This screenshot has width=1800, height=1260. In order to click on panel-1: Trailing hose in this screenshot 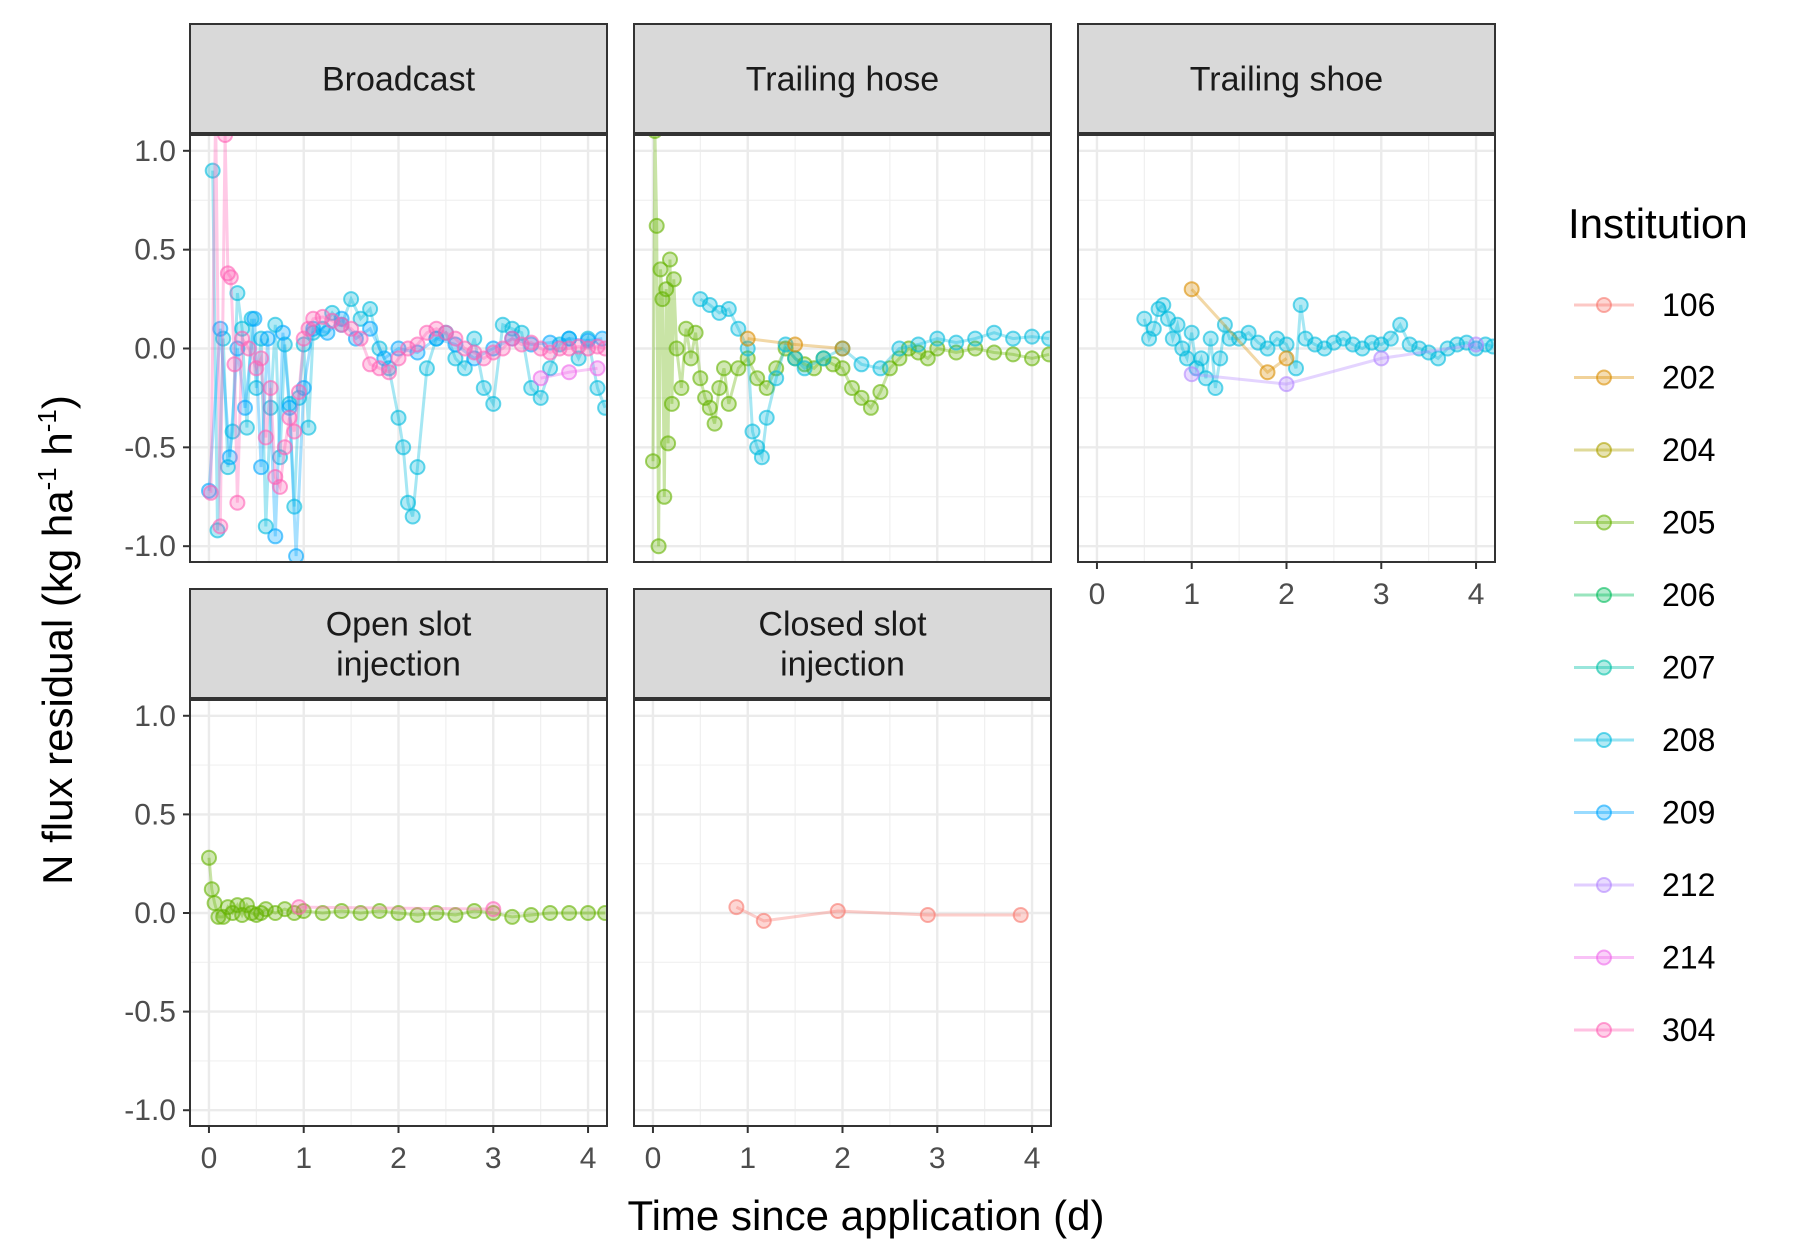, I will do `click(842, 293)`.